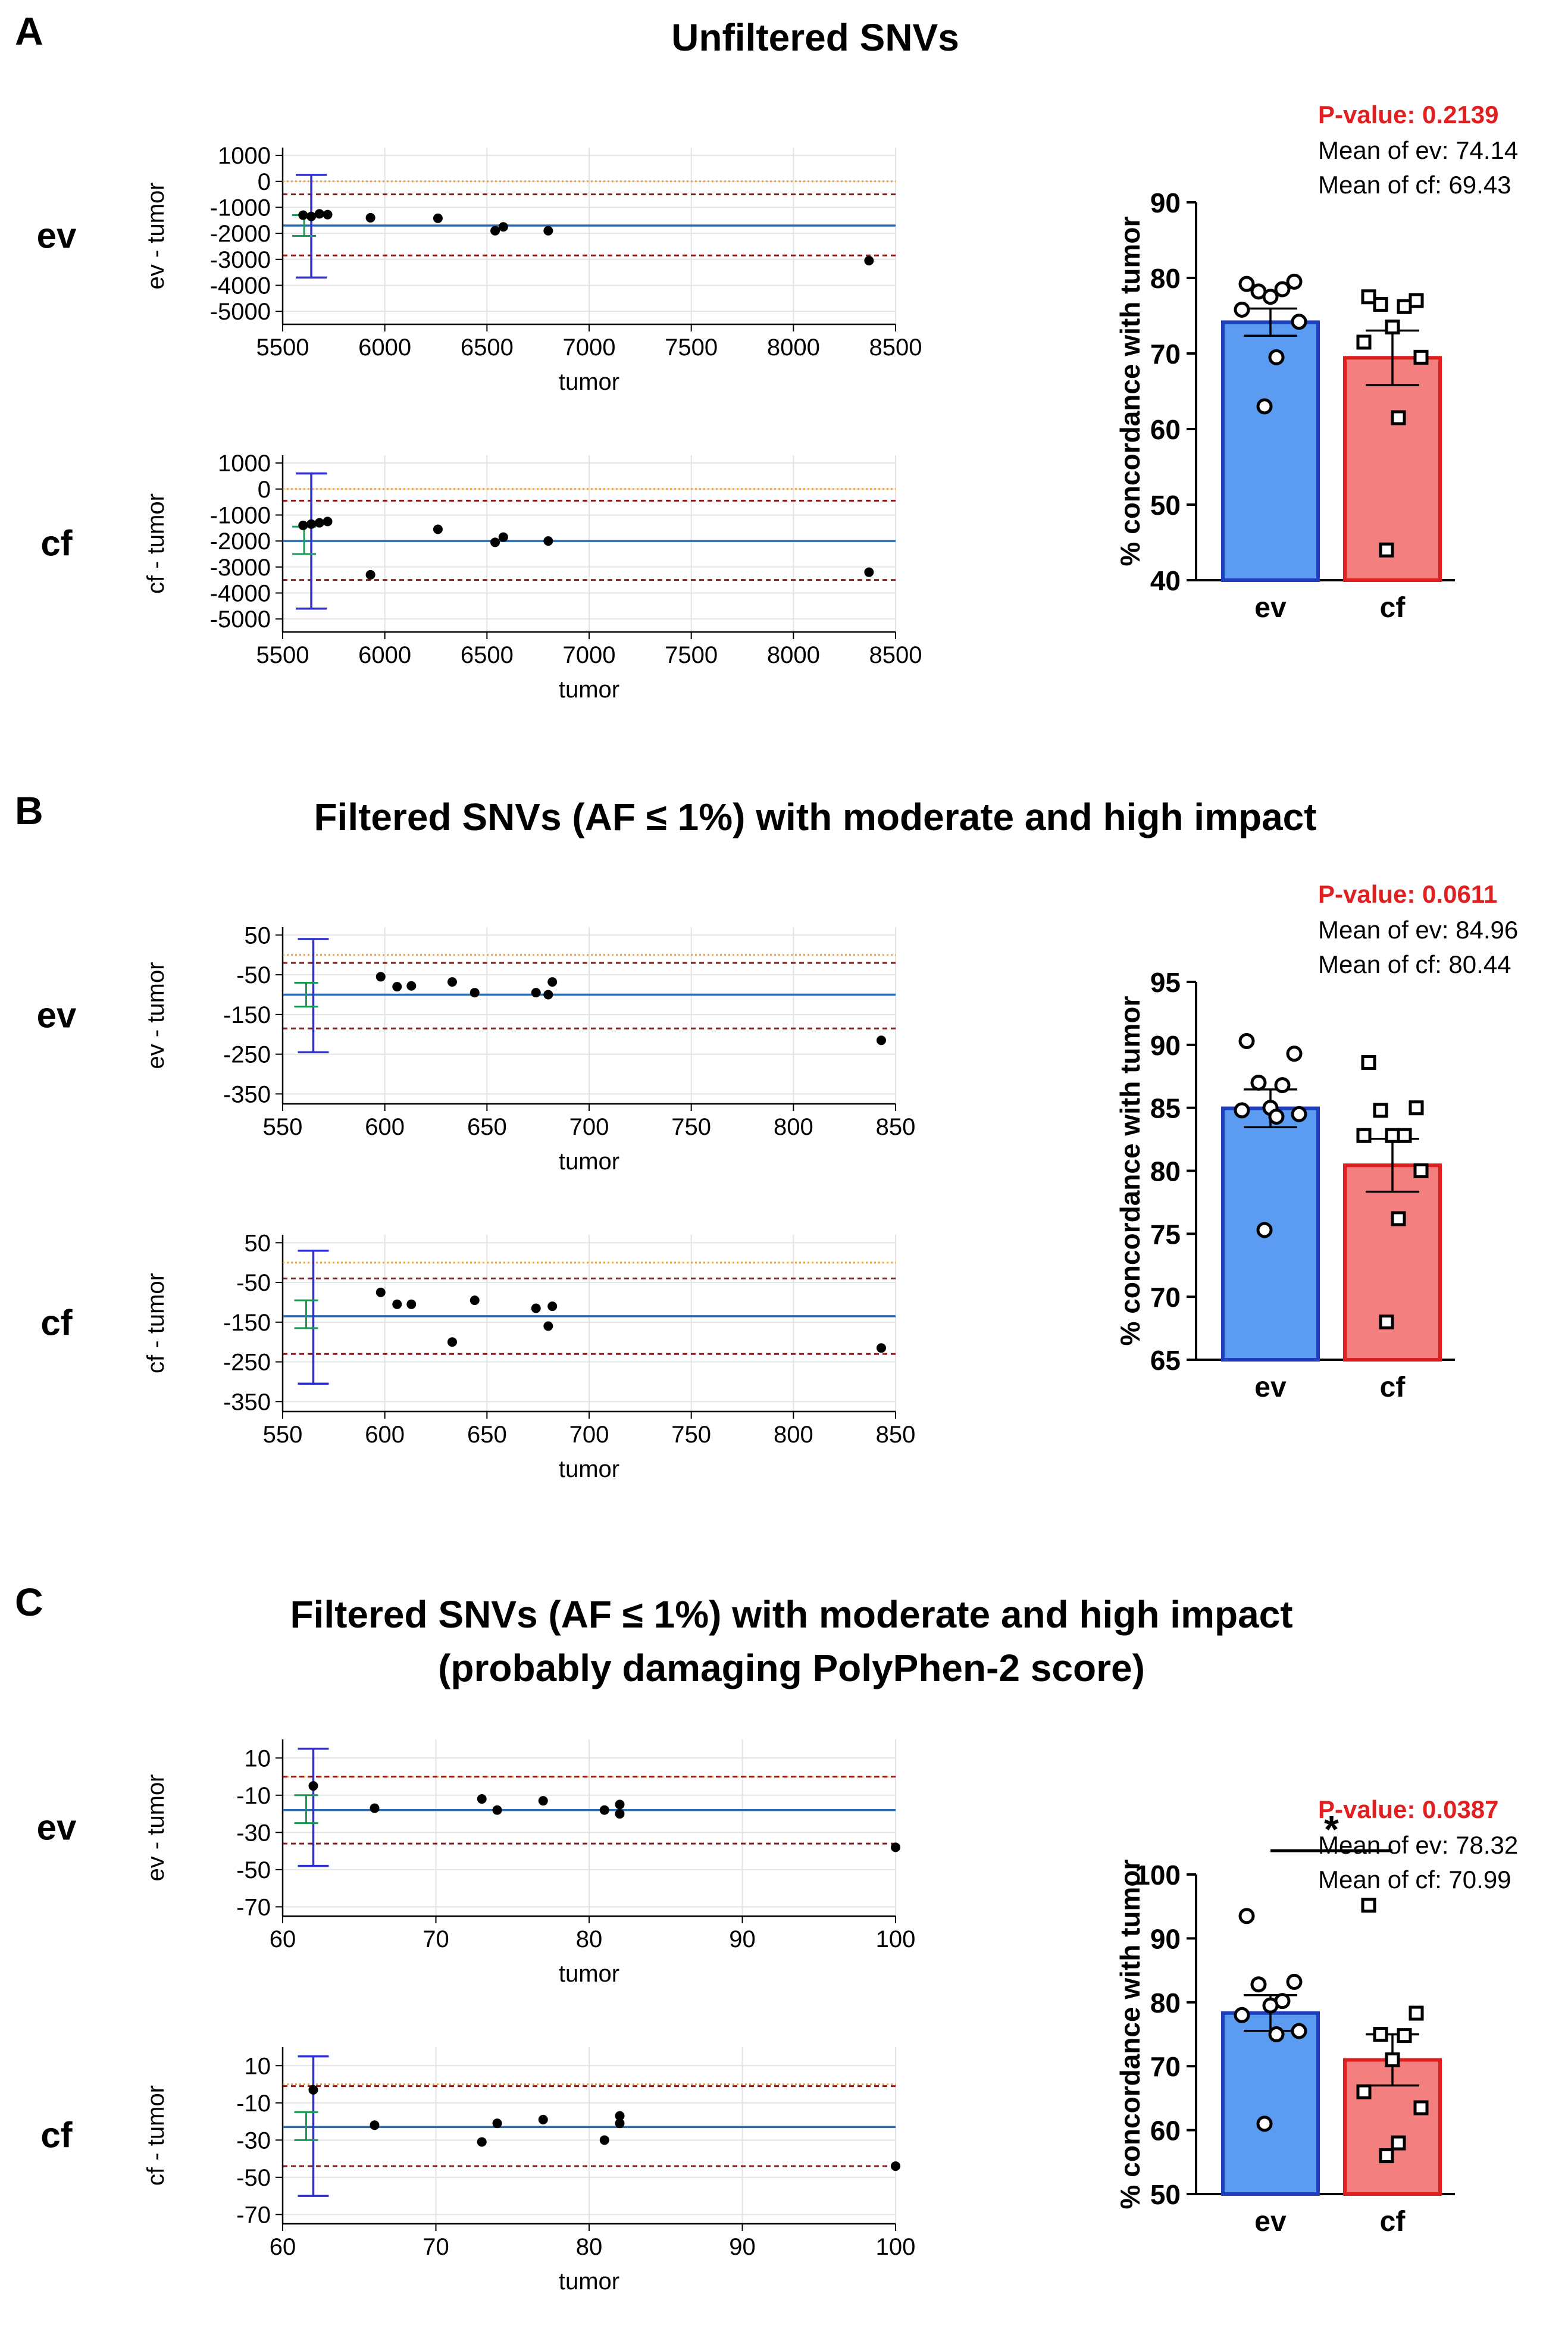  What do you see at coordinates (385, 1435) in the screenshot?
I see `x-tick-label: 600` at bounding box center [385, 1435].